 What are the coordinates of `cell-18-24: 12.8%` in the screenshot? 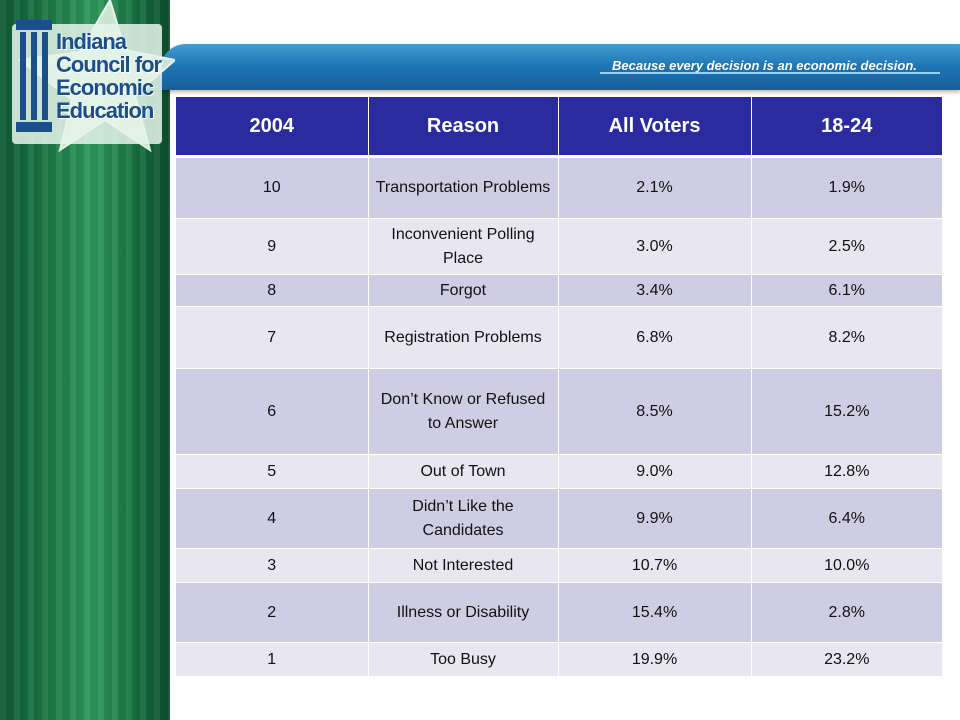 It's located at (846, 471).